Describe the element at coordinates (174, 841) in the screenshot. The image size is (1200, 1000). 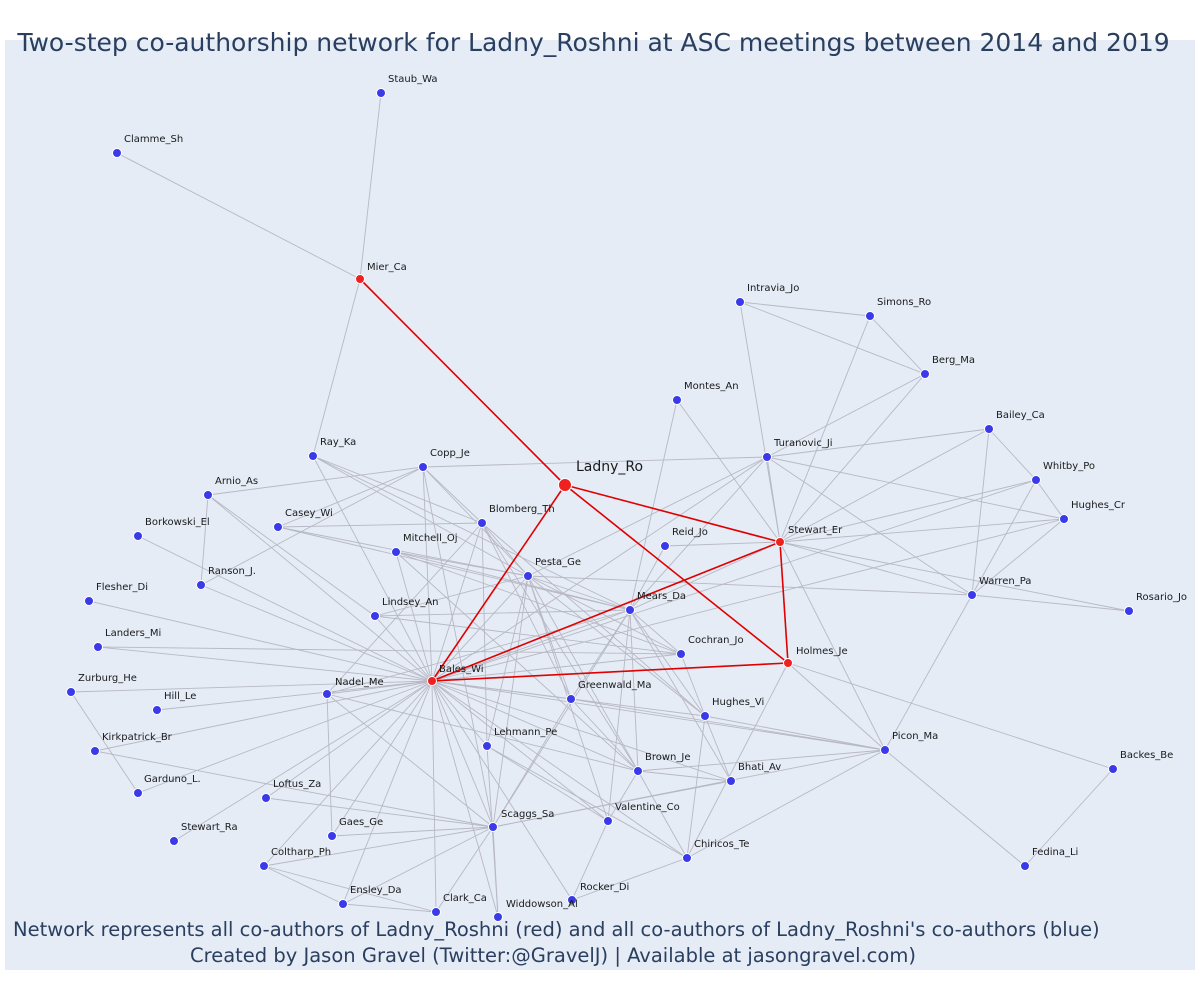
I see `node-stewart-ra` at that location.